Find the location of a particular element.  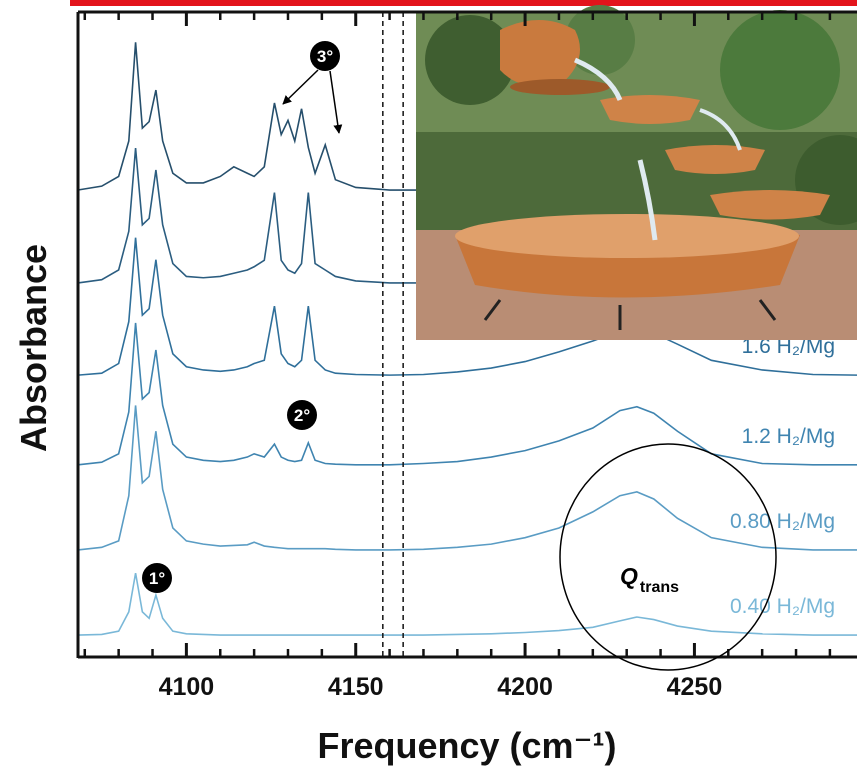

annotation-label: 2° is located at coordinates (302, 415).